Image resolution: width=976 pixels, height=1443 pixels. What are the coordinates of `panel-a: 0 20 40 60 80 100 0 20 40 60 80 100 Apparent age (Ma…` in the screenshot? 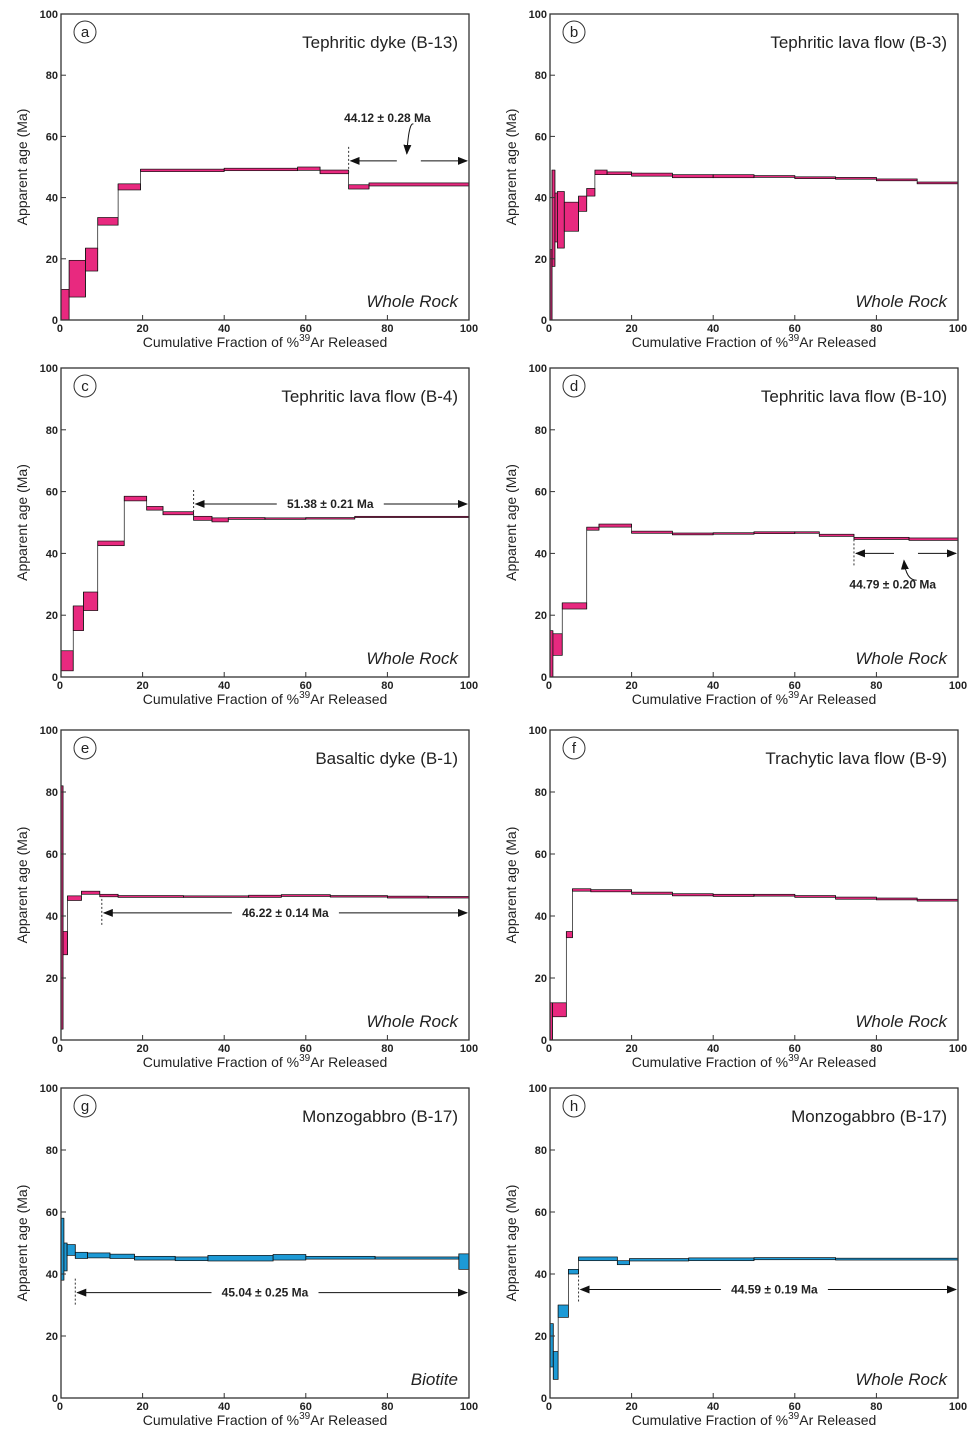 It's located at (246, 179).